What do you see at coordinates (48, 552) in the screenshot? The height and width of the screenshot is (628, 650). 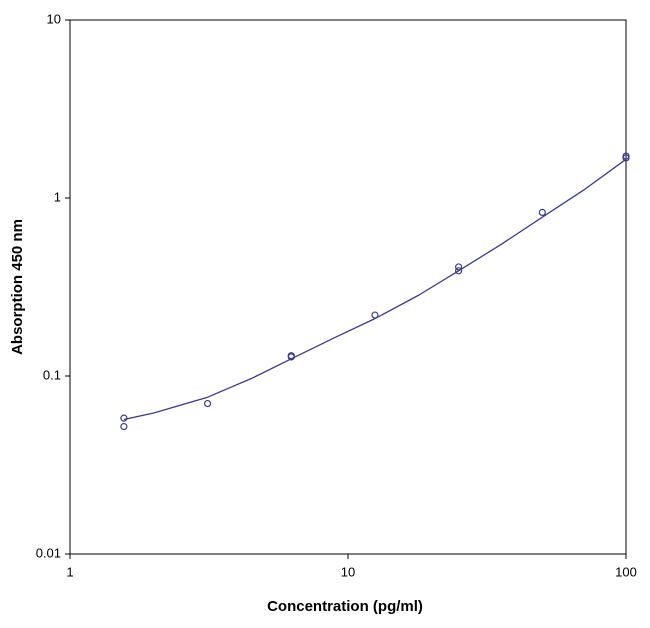 I see `y-tick-label: 0.01` at bounding box center [48, 552].